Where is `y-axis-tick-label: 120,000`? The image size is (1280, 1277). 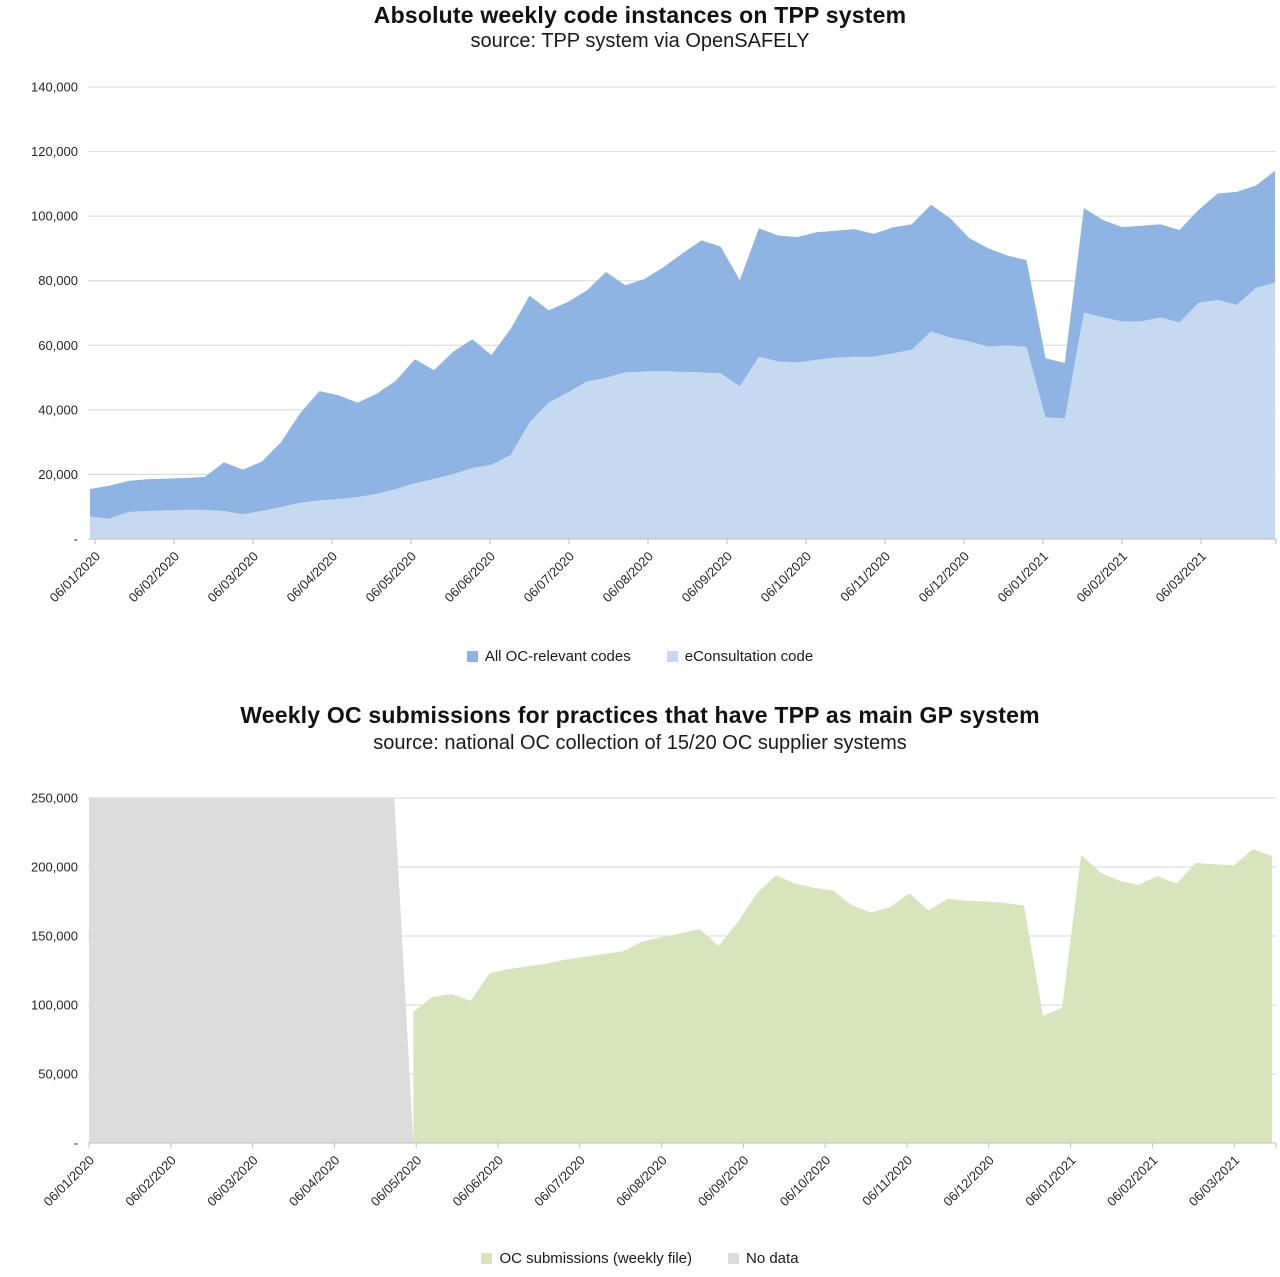 y-axis-tick-label: 120,000 is located at coordinates (54, 151).